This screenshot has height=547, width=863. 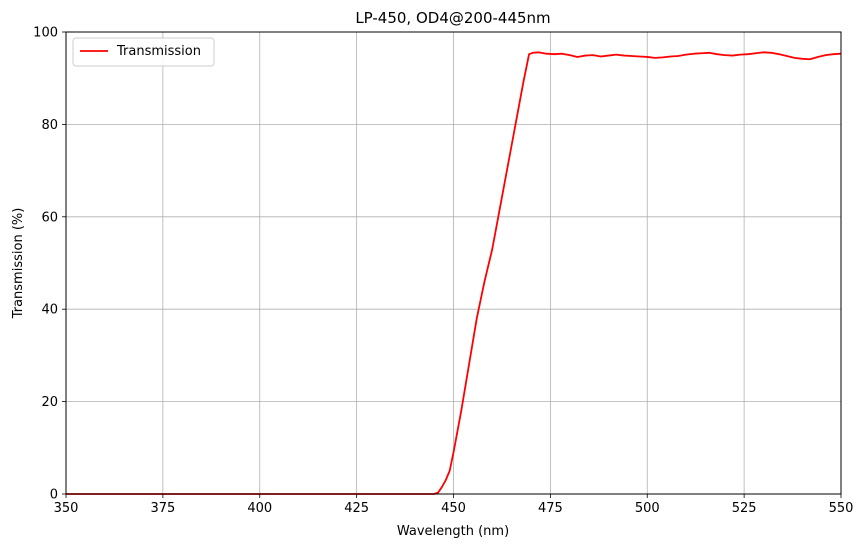 What do you see at coordinates (356, 508) in the screenshot?
I see `x-tick-label: 425` at bounding box center [356, 508].